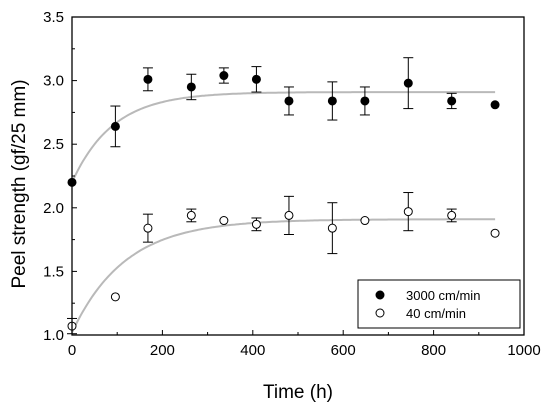  Describe the element at coordinates (523, 350) in the screenshot. I see `x-tick-label: 1000` at that location.